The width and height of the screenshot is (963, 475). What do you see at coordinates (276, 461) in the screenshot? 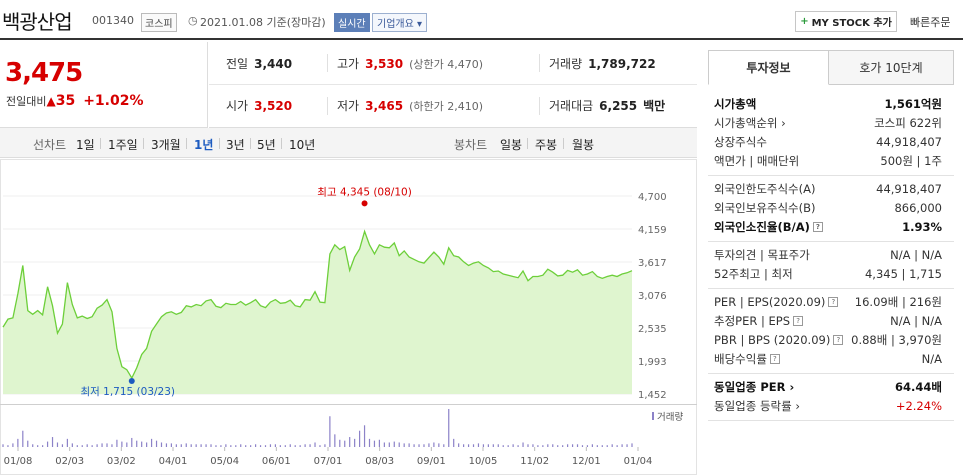
I see `x-tick-label: 06/01` at bounding box center [276, 461].